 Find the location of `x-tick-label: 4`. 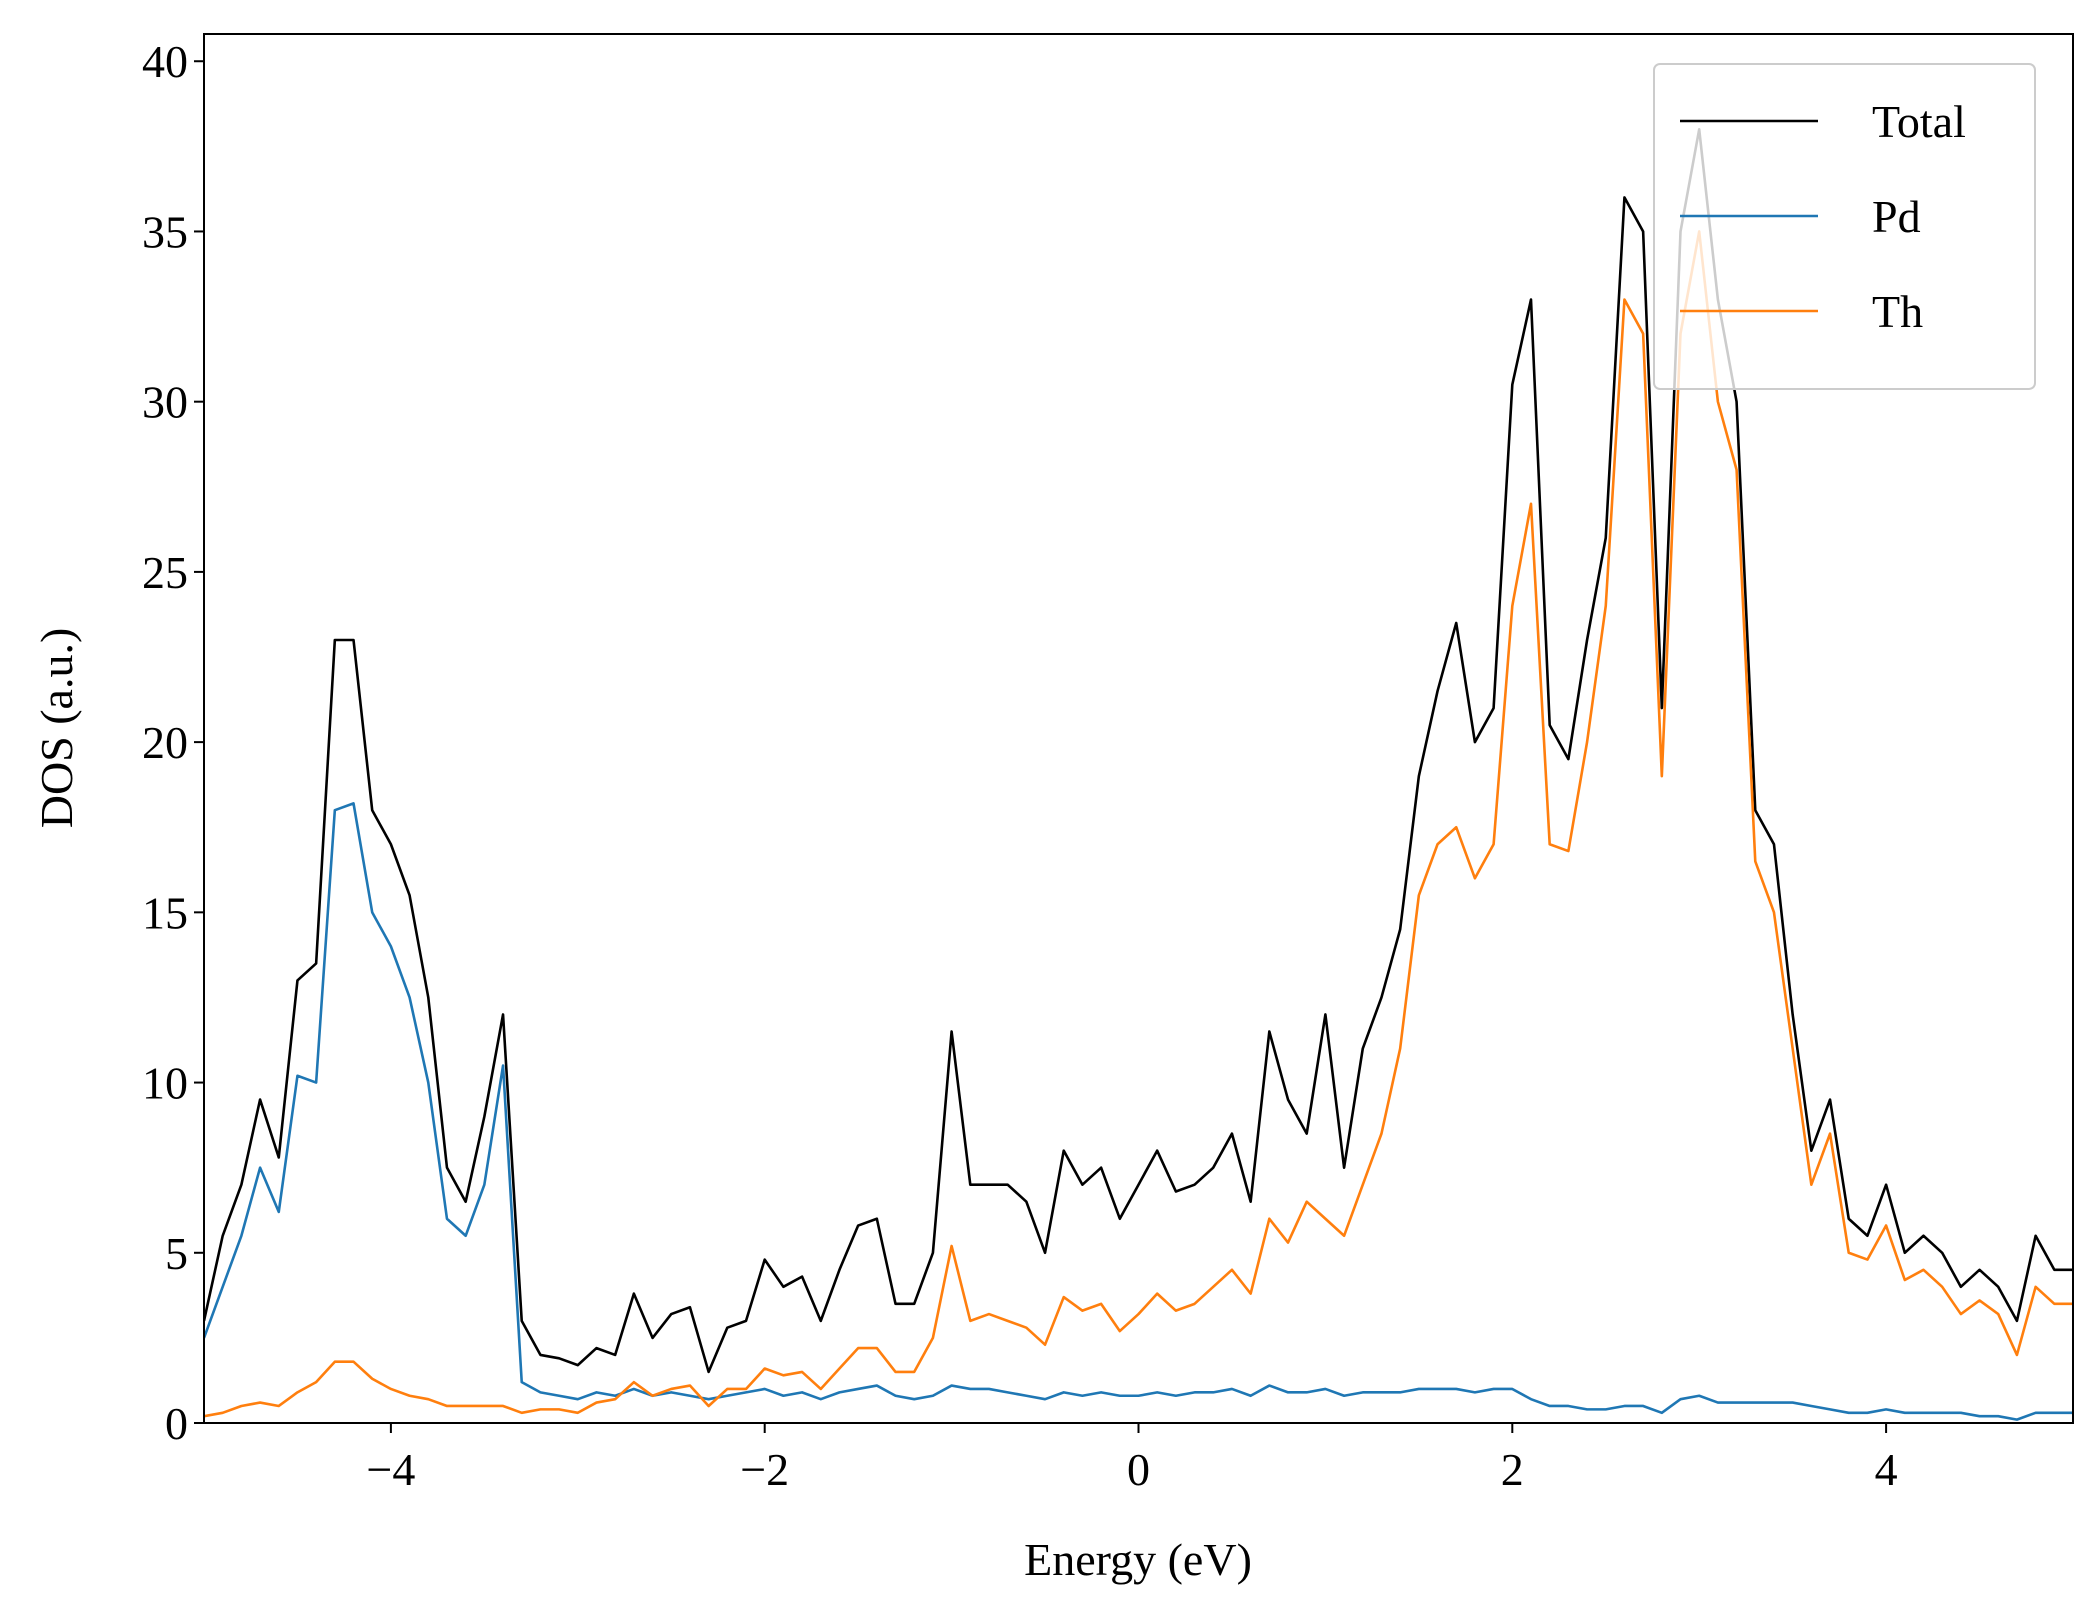

x-tick-label: 4 is located at coordinates (1886, 1469).